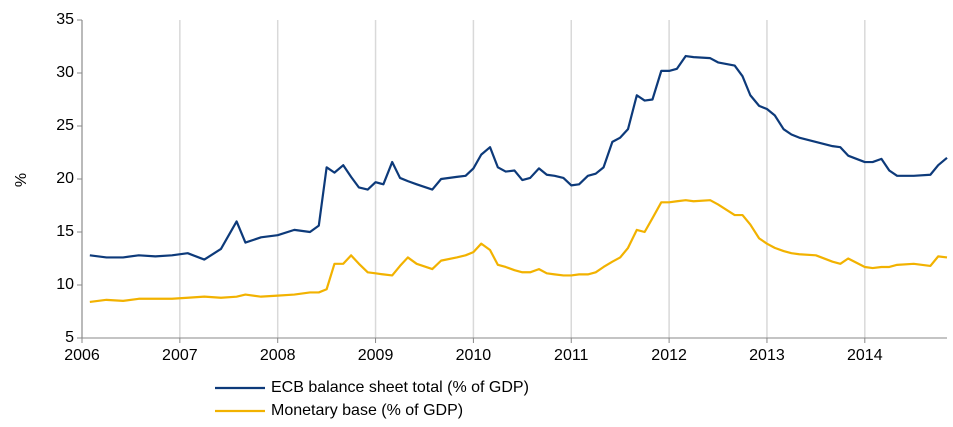  I want to click on x-tick-label: 2007, so click(180, 355).